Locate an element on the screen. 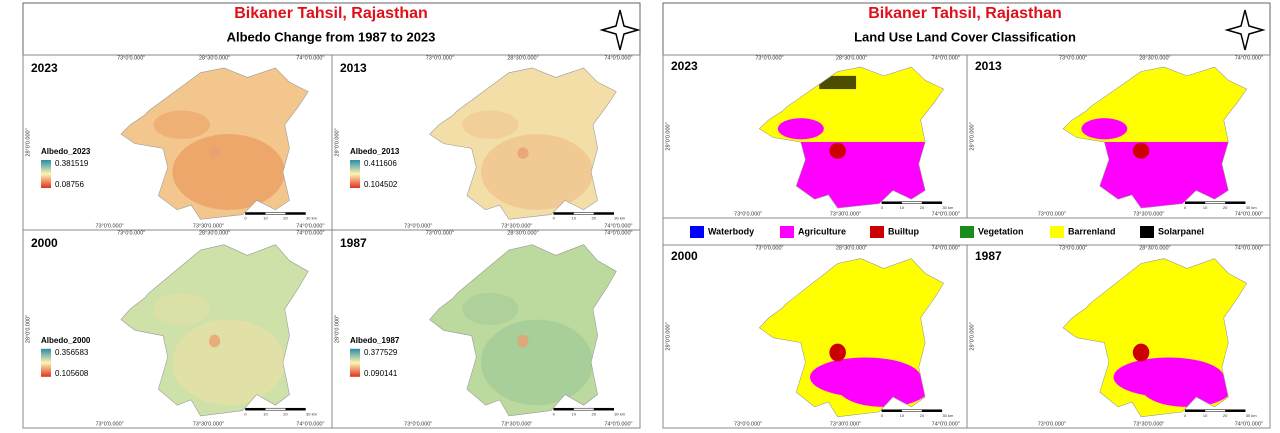  legend-title: Albedo_2013 is located at coordinates (375, 151).